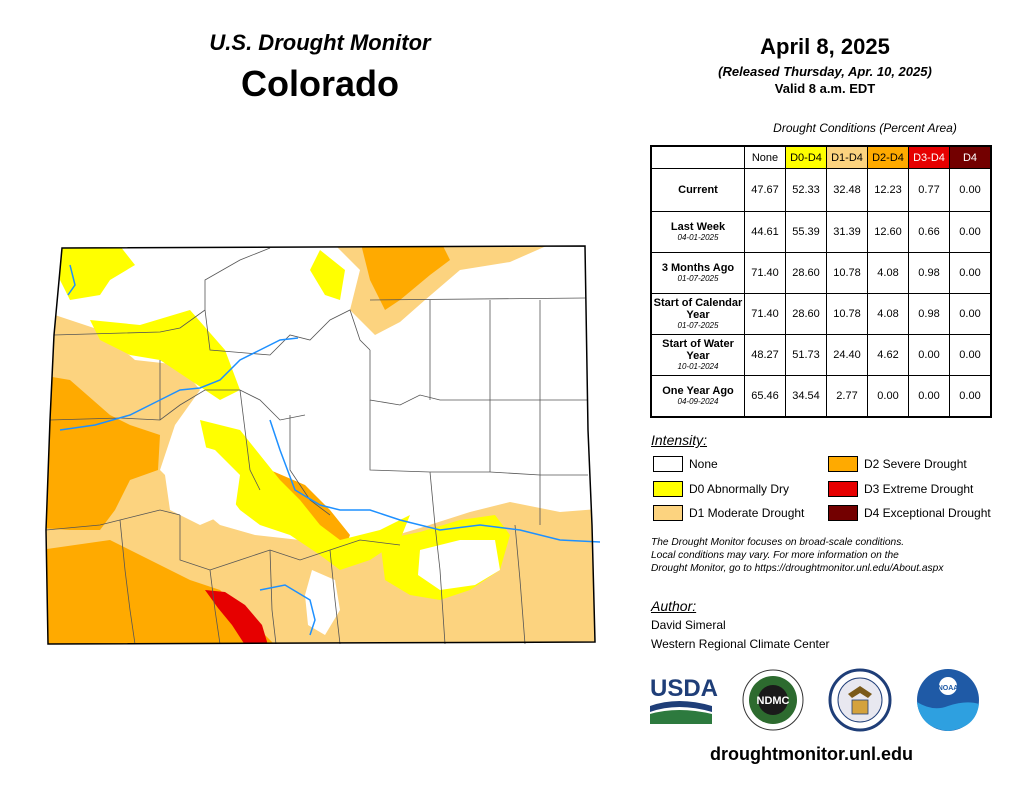 Image resolution: width=1024 pixels, height=791 pixels. I want to click on map-date: April 8, 2025, so click(825, 46).